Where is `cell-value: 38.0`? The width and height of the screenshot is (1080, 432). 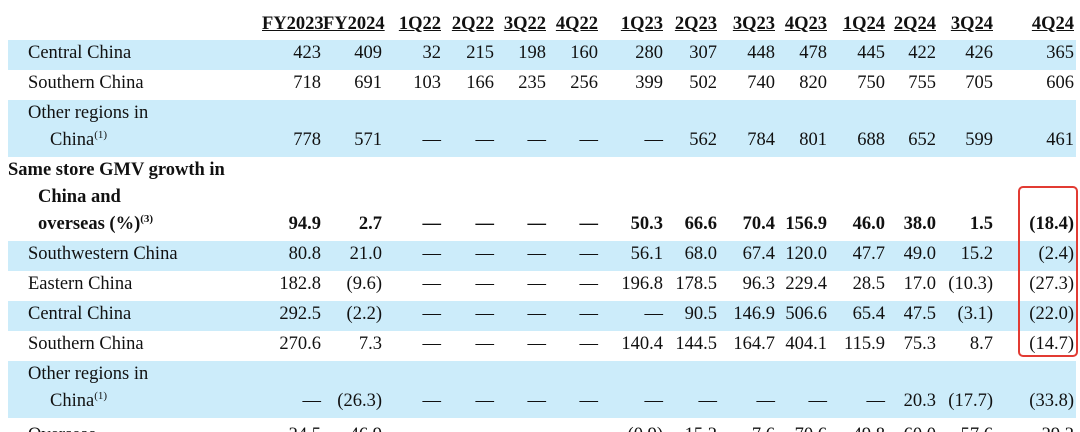 cell-value: 38.0 is located at coordinates (919, 224).